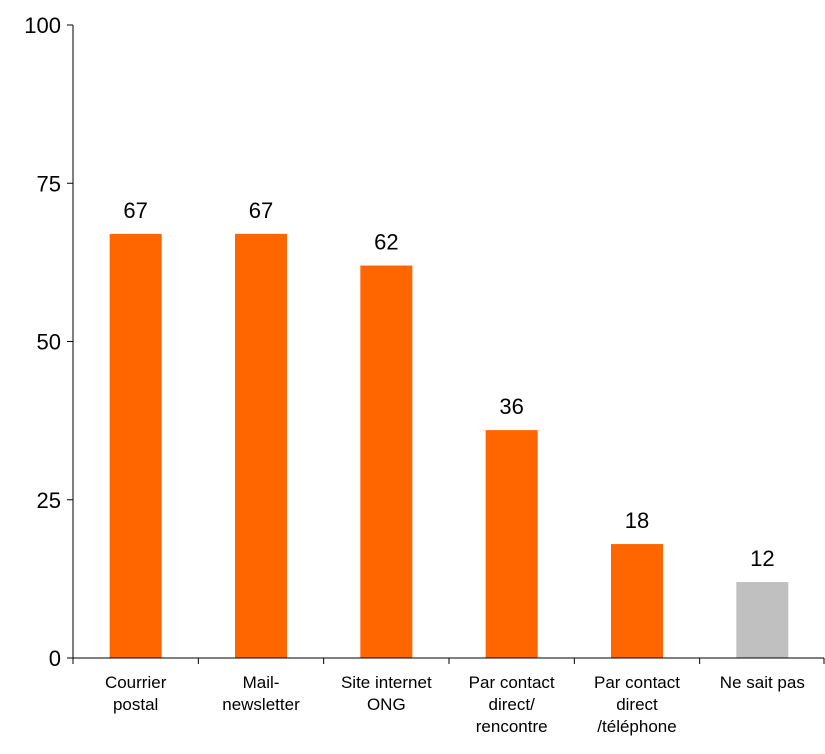 The width and height of the screenshot is (825, 754). Describe the element at coordinates (135, 704) in the screenshot. I see `x-tick-label-0-line-1: postal` at that location.